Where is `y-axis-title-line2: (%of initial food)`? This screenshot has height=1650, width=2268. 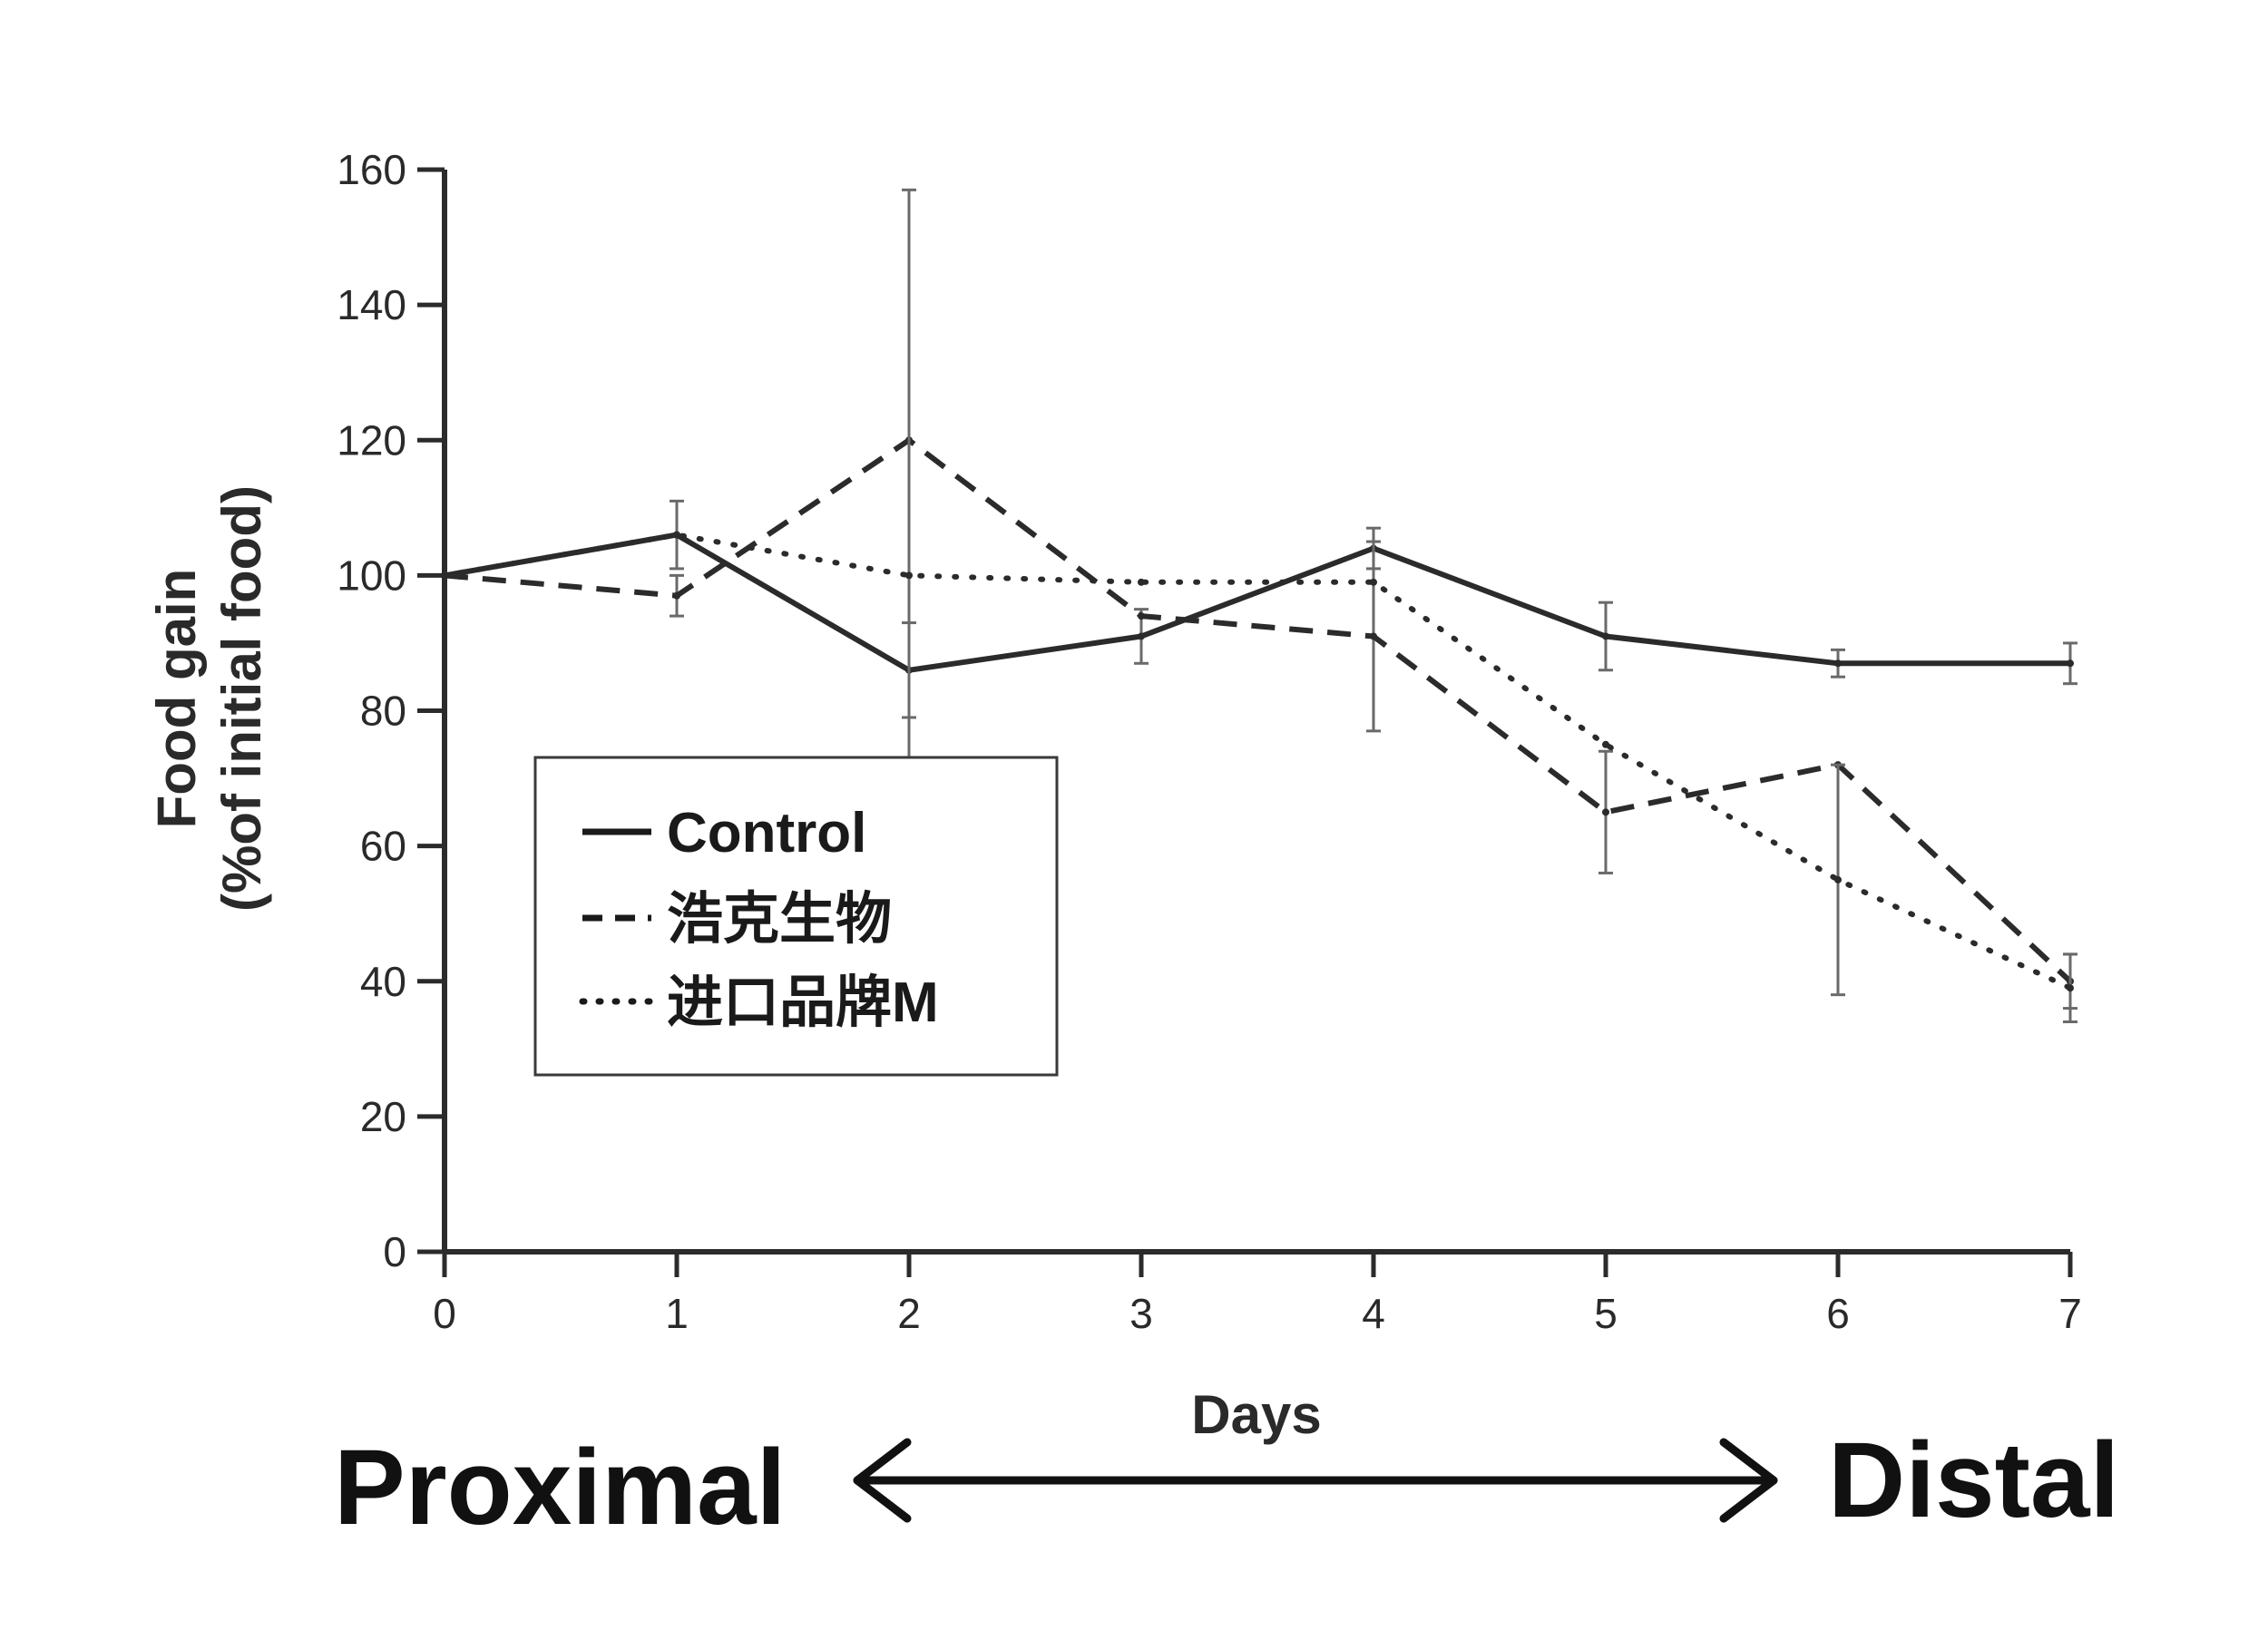
y-axis-title-line2: (%of initial food) is located at coordinates (242, 699).